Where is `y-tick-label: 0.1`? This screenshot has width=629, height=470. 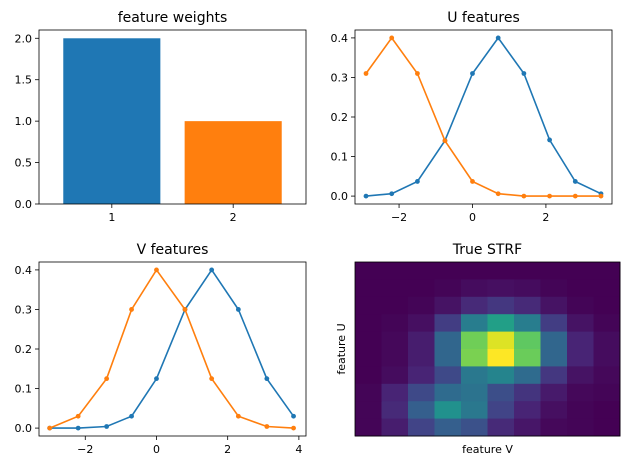 y-tick-label: 0.1 is located at coordinates (340, 157).